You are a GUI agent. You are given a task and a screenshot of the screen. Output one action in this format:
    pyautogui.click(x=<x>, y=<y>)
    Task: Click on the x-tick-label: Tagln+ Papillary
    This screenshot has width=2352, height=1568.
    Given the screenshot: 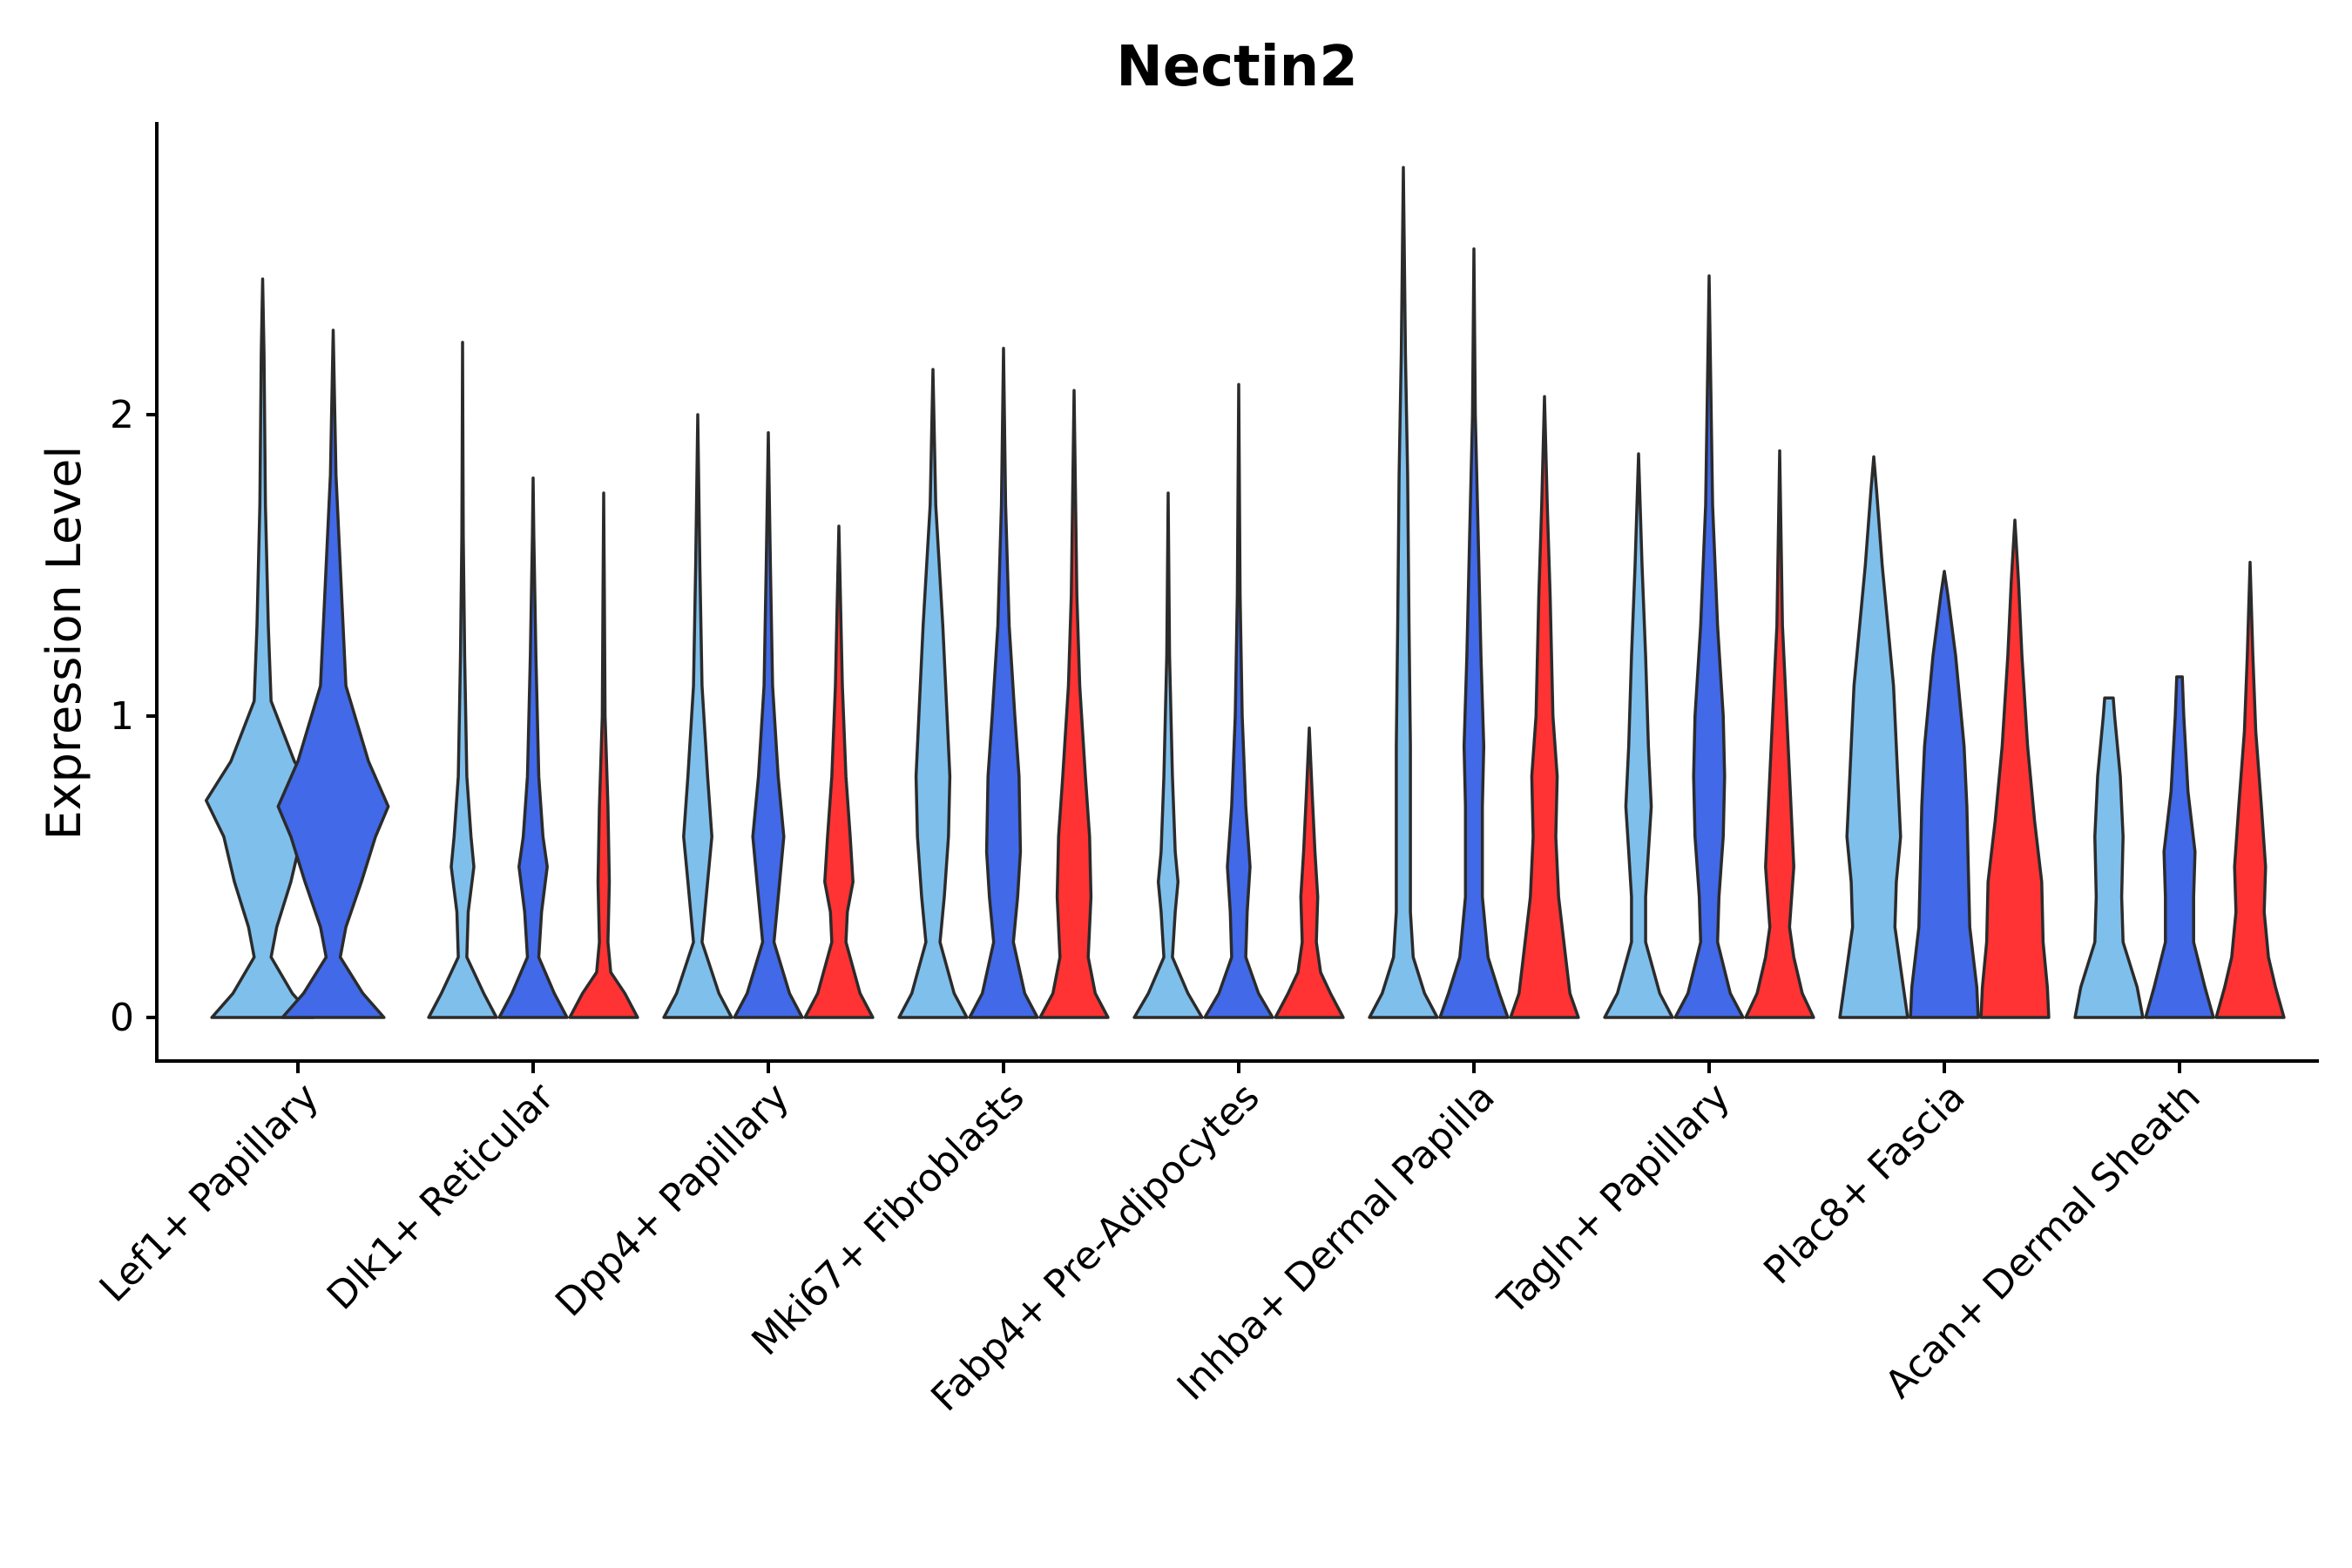 What is the action you would take?
    pyautogui.click(x=1615, y=1199)
    